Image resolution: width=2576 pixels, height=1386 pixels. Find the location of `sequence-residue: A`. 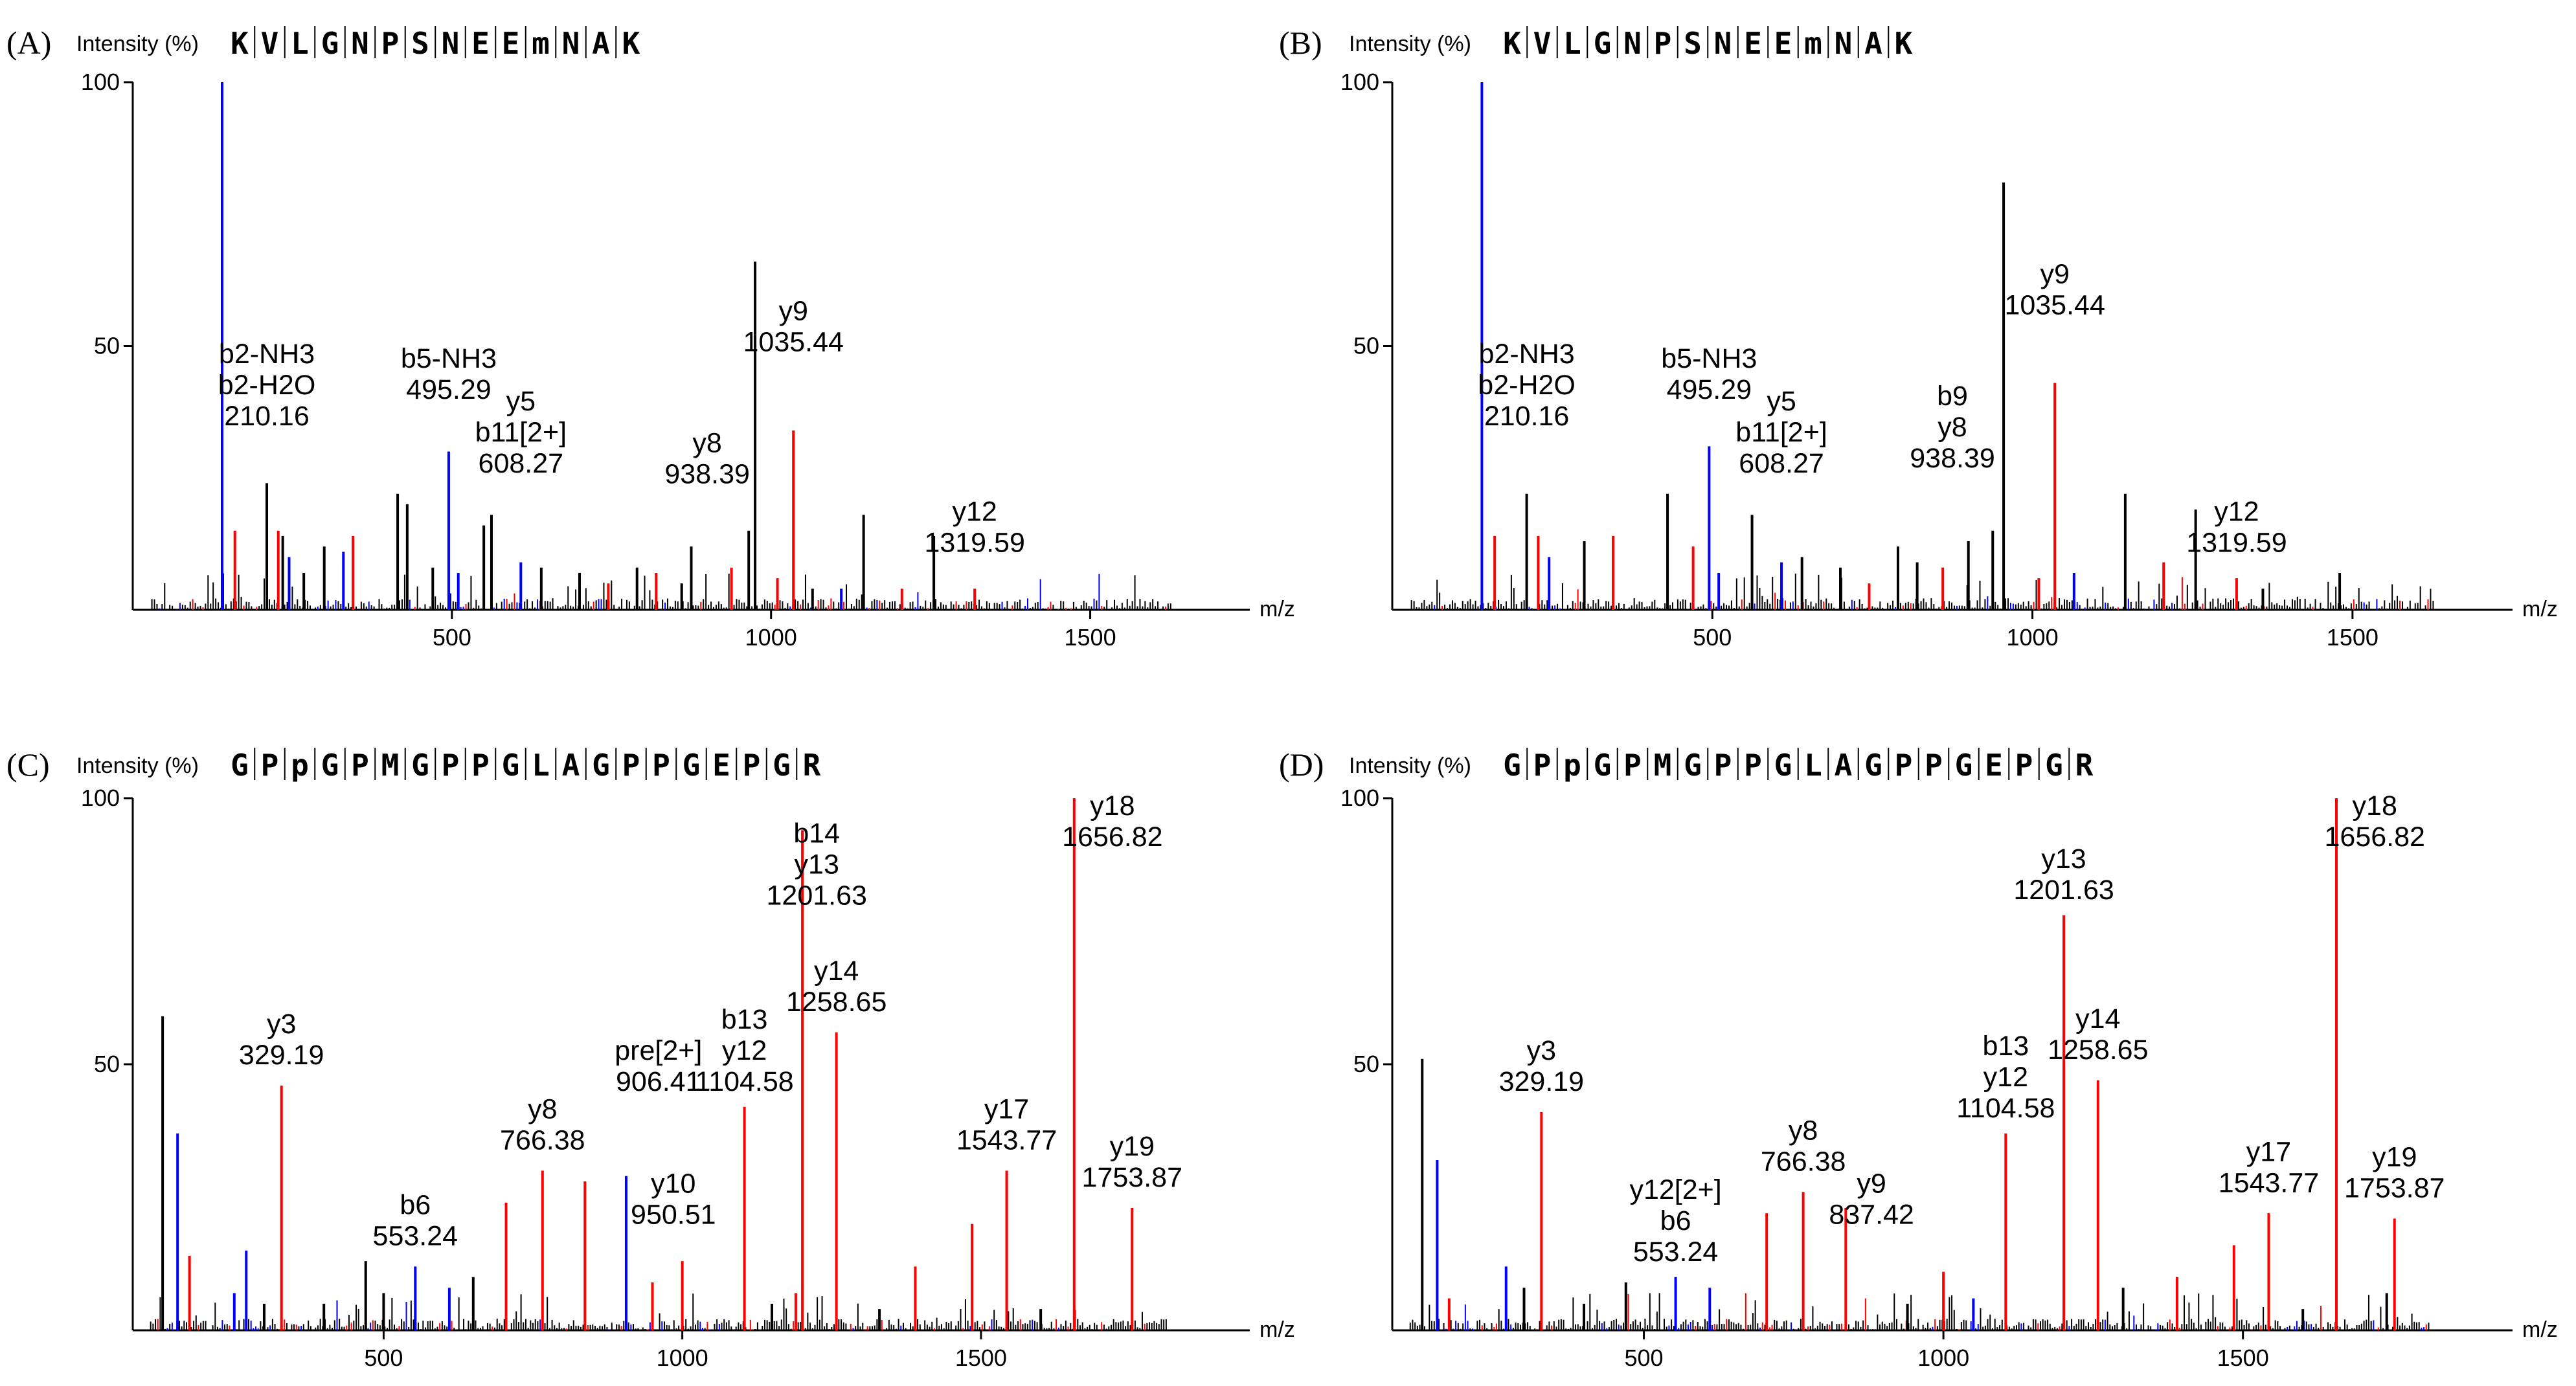

sequence-residue: A is located at coordinates (601, 43).